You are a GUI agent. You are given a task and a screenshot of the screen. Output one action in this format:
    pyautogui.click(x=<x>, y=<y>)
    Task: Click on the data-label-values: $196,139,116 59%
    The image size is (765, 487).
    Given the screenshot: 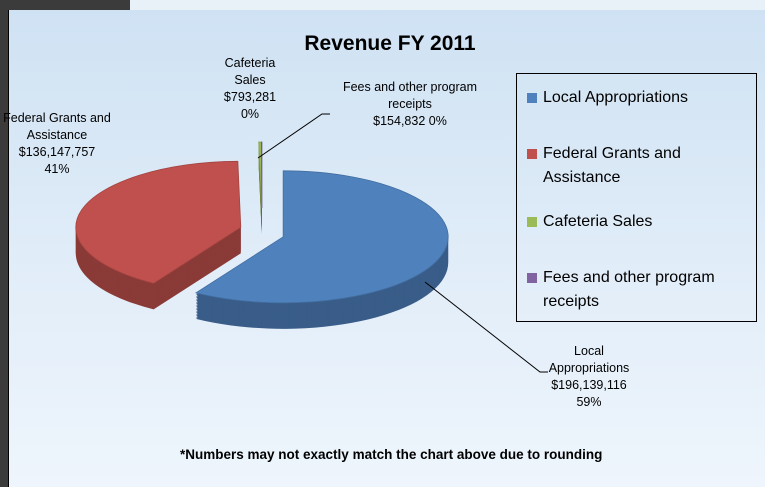 What is the action you would take?
    pyautogui.click(x=589, y=394)
    